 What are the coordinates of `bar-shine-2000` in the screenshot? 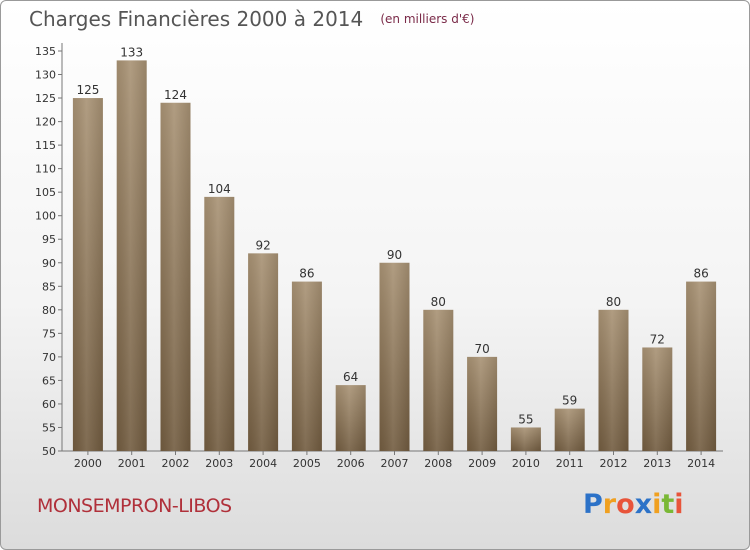 It's located at (87, 274).